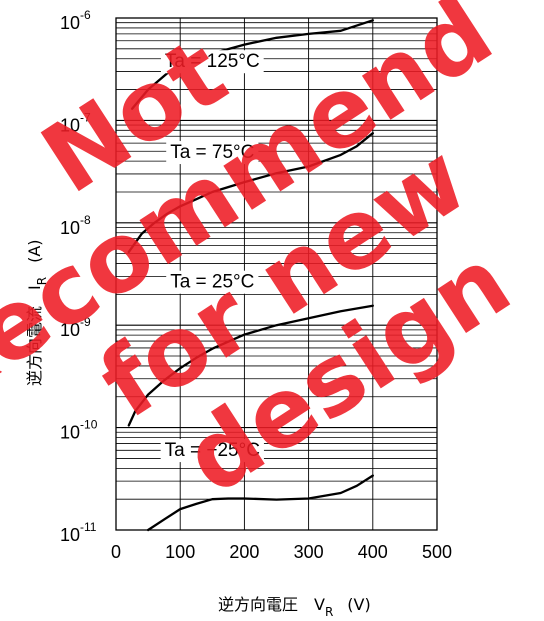 The image size is (544, 621). I want to click on series-label-3: Ta = −25°C, so click(212, 450).